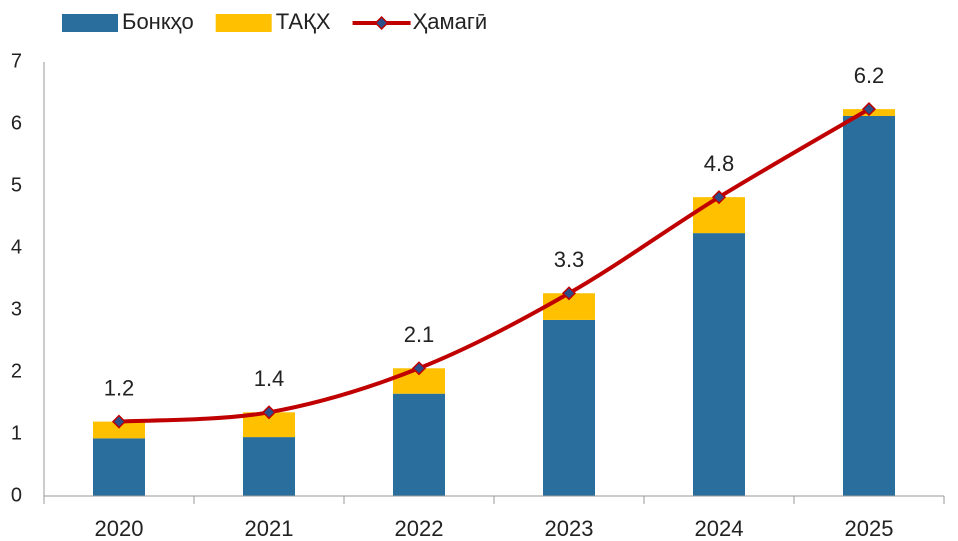 The image size is (958, 541). I want to click on data-label: 1.4, so click(269, 378).